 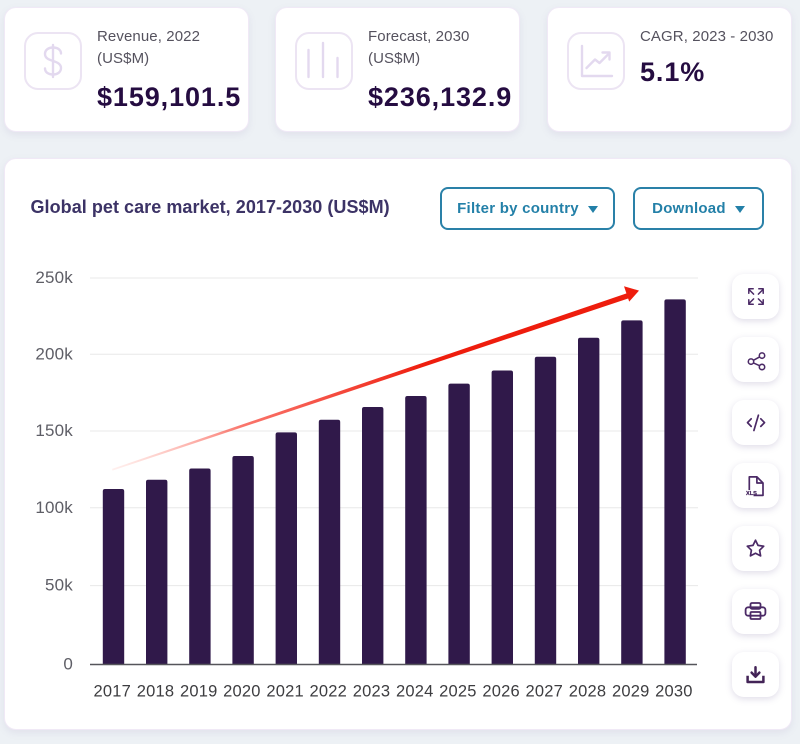 What do you see at coordinates (59, 585) in the screenshot?
I see `svg-text: 50k` at bounding box center [59, 585].